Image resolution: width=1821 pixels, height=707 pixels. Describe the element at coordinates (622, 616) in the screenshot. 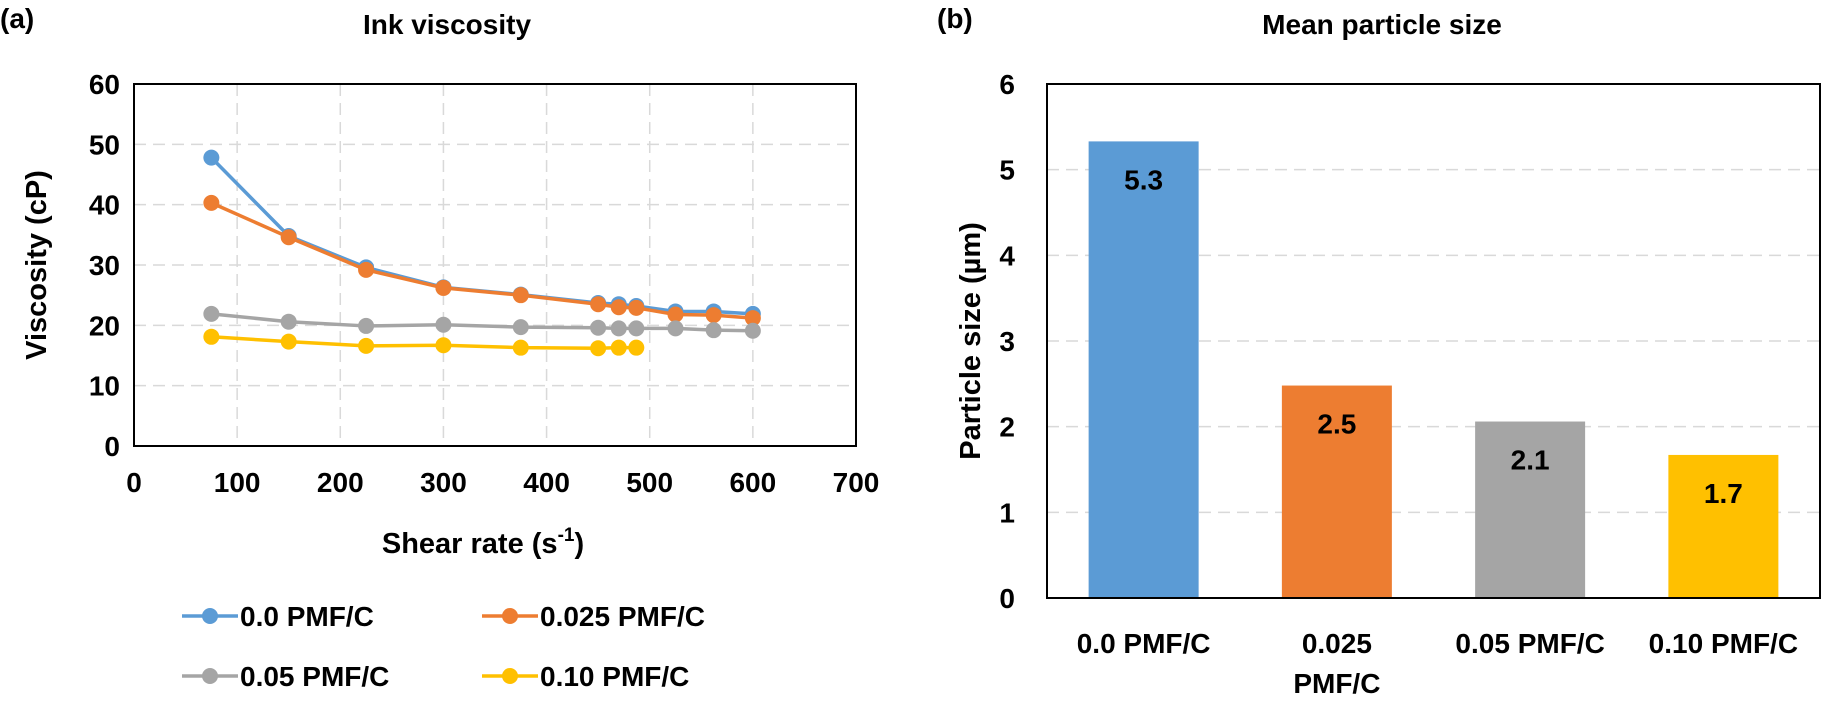

I see `legend-label: 0.025 PMF/C` at that location.